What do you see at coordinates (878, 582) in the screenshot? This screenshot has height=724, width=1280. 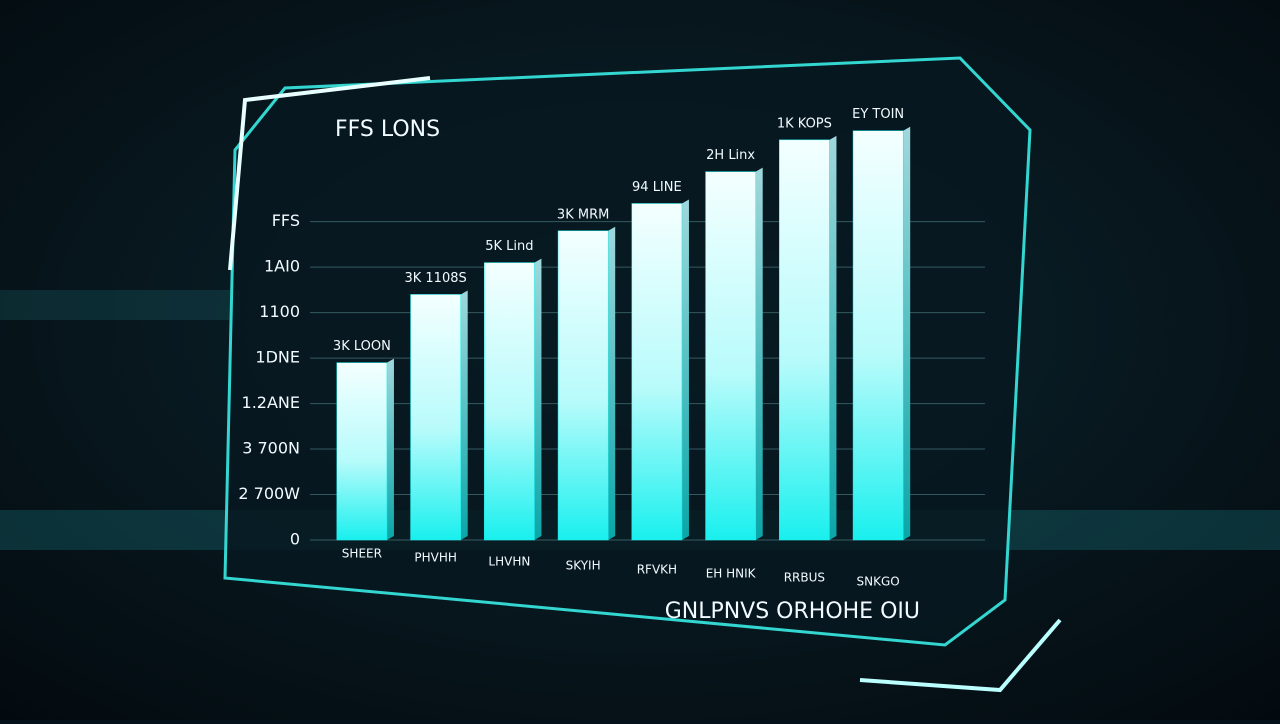 I see `x-tick-label: SNKGO` at bounding box center [878, 582].